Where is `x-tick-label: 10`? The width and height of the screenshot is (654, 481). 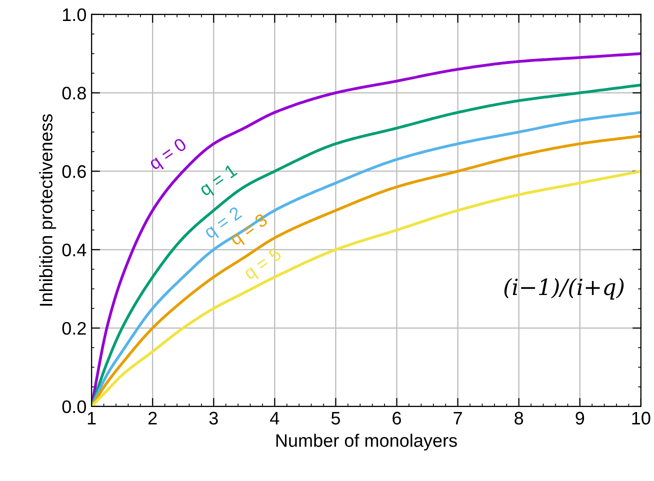 x-tick-label: 10 is located at coordinates (641, 418).